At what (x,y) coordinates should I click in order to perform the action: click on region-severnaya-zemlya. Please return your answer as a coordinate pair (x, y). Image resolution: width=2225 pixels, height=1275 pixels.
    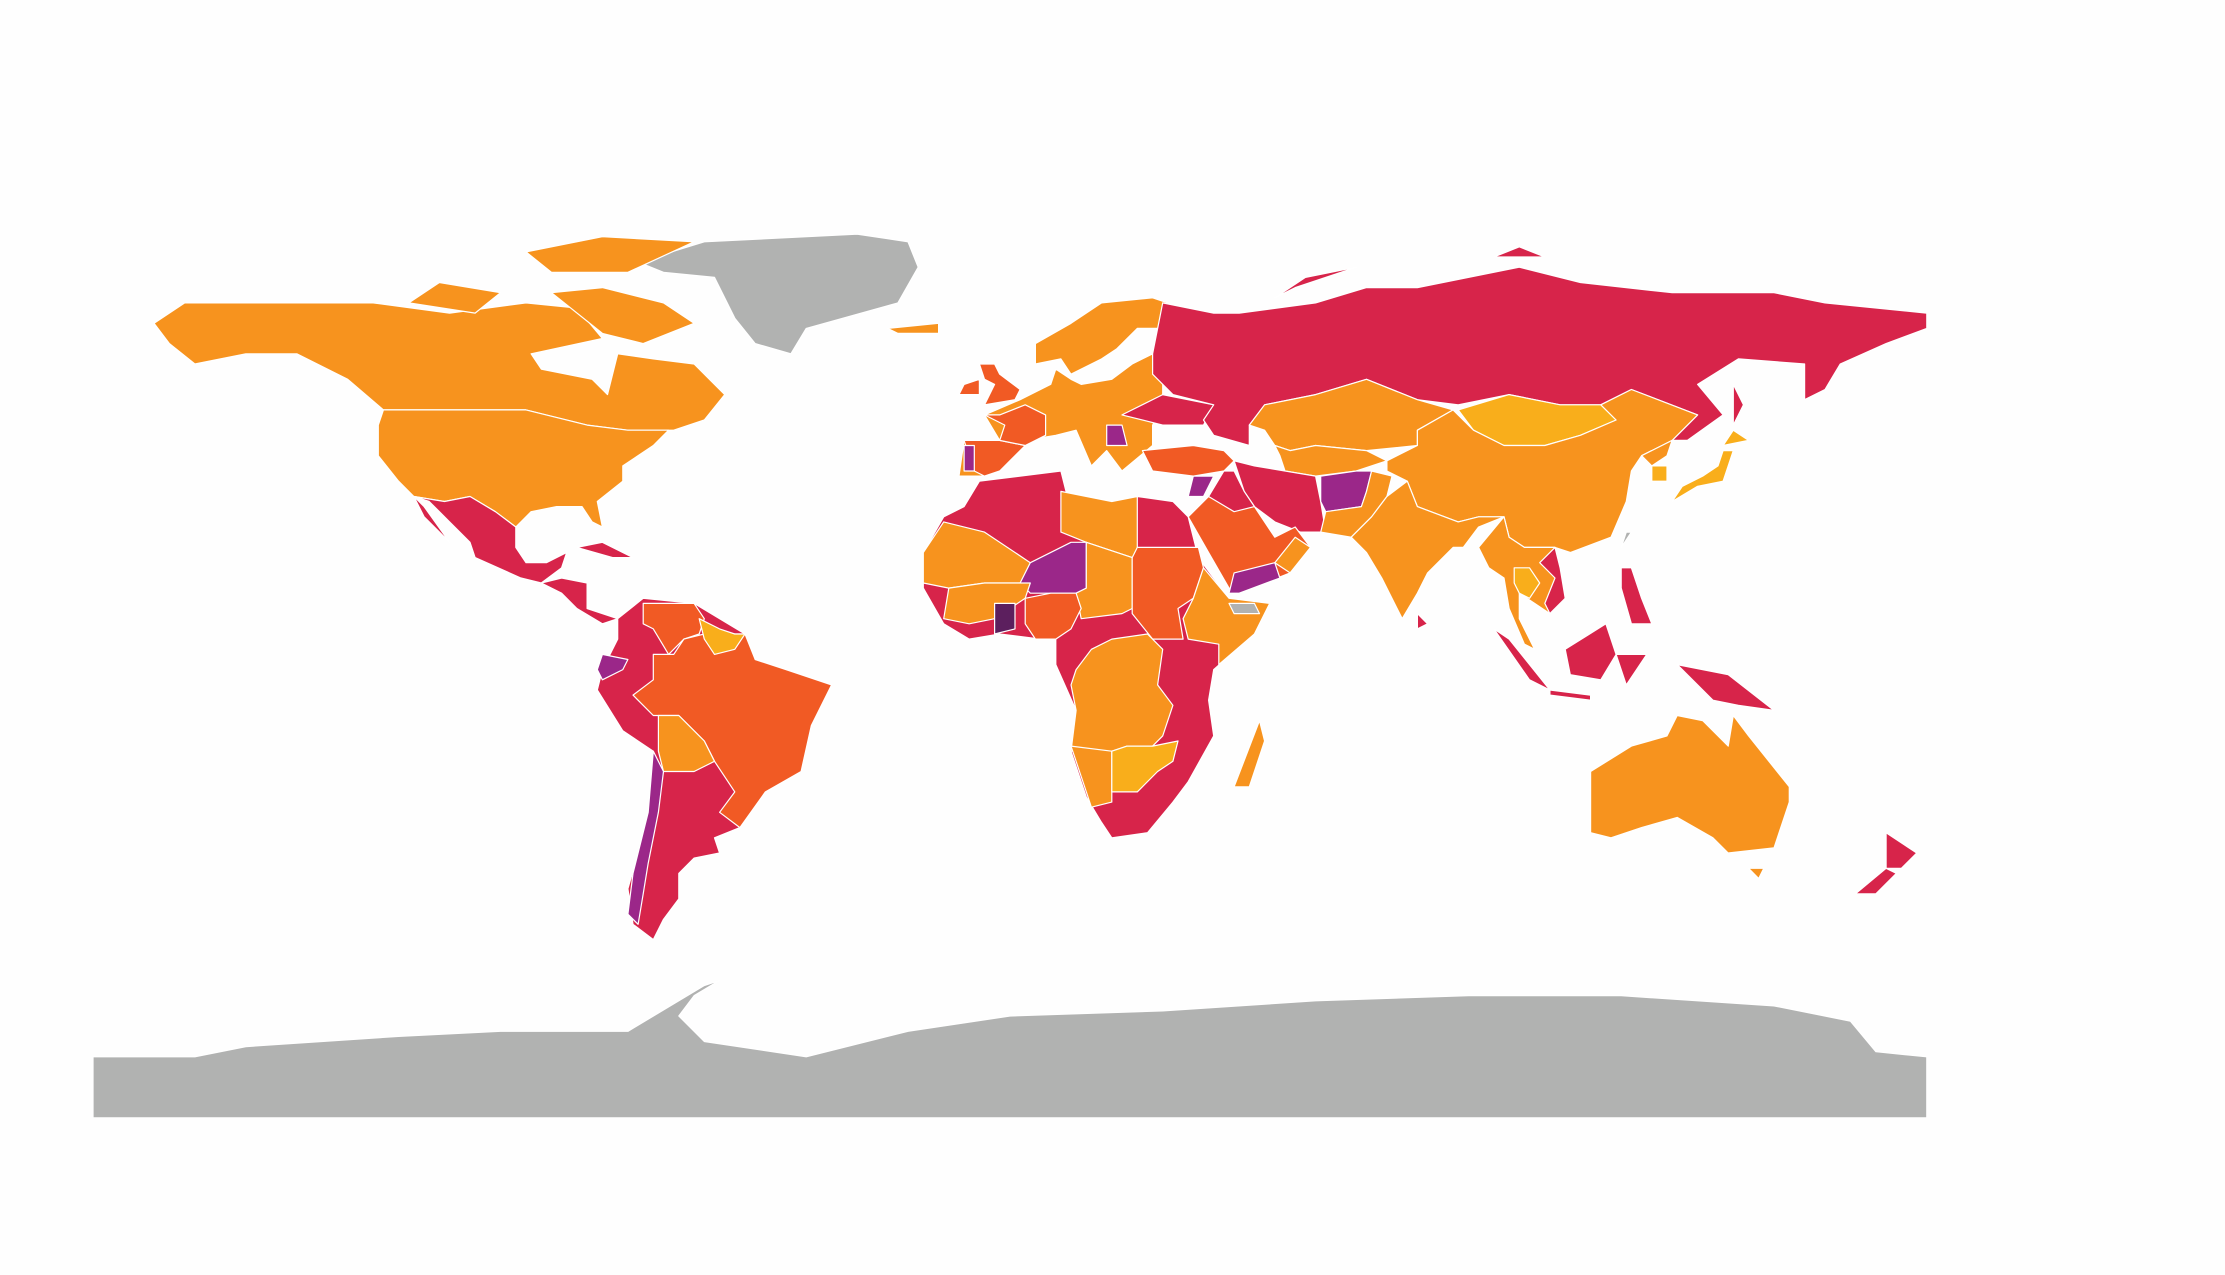
    Looking at the image, I should click on (1519, 252).